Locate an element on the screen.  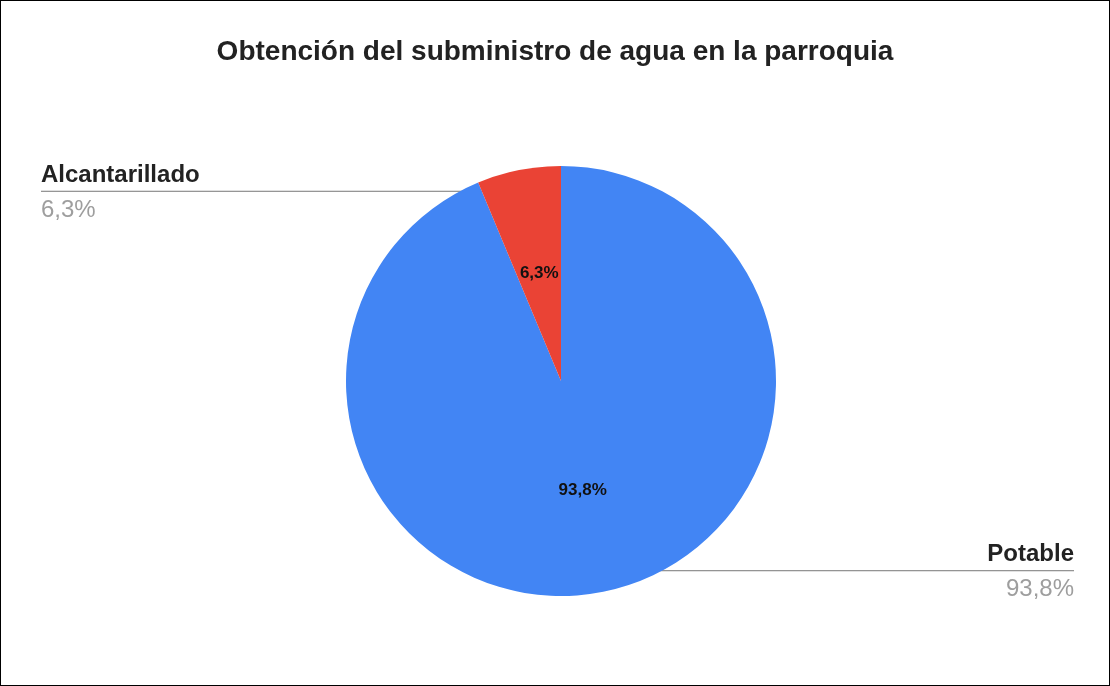
text: 6,3% is located at coordinates (539, 273).